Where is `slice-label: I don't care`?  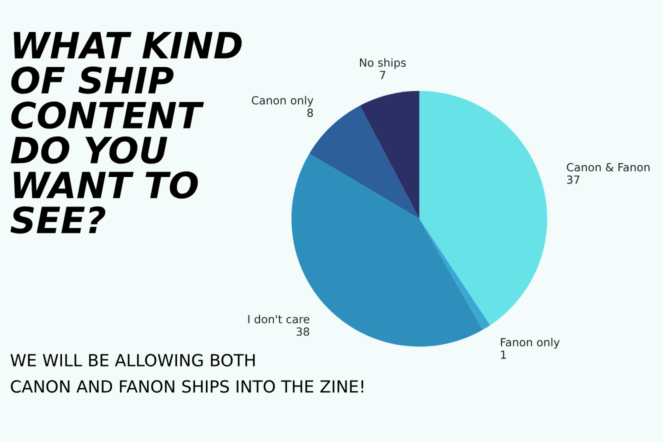
slice-label: I don't care is located at coordinates (279, 319).